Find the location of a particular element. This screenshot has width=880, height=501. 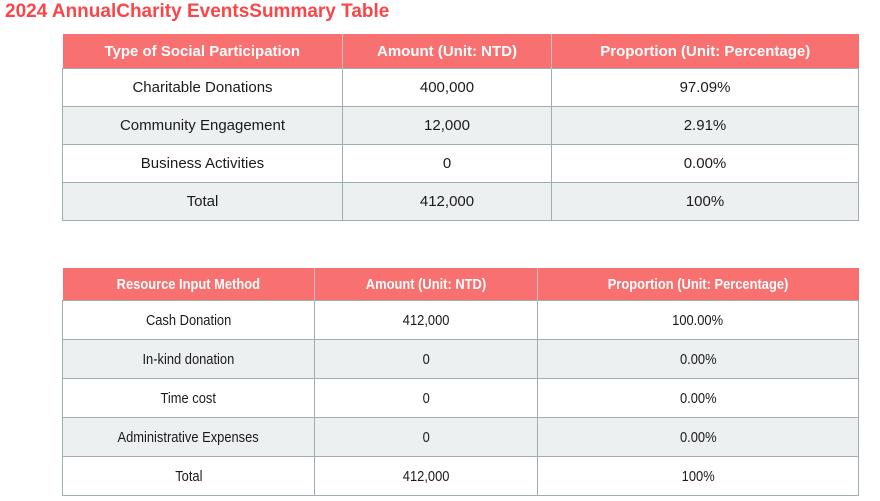

header-type-of-social-participation: Type of Social Participation is located at coordinates (202, 51).